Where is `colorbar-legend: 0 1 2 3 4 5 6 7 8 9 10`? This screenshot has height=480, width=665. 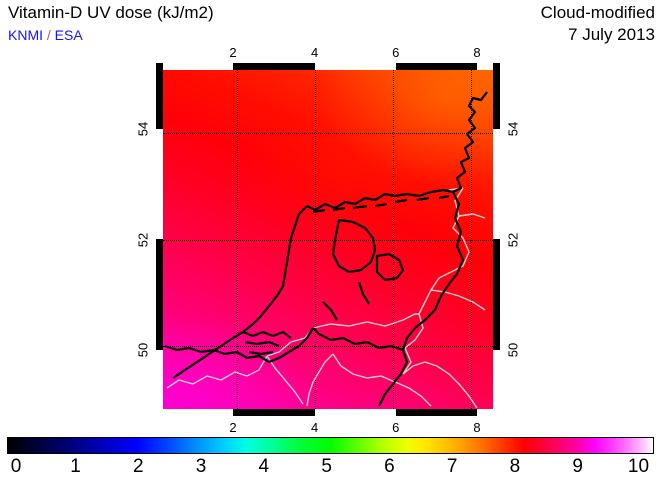
colorbar-legend: 0 1 2 3 4 5 6 7 8 9 10 is located at coordinates (330, 457).